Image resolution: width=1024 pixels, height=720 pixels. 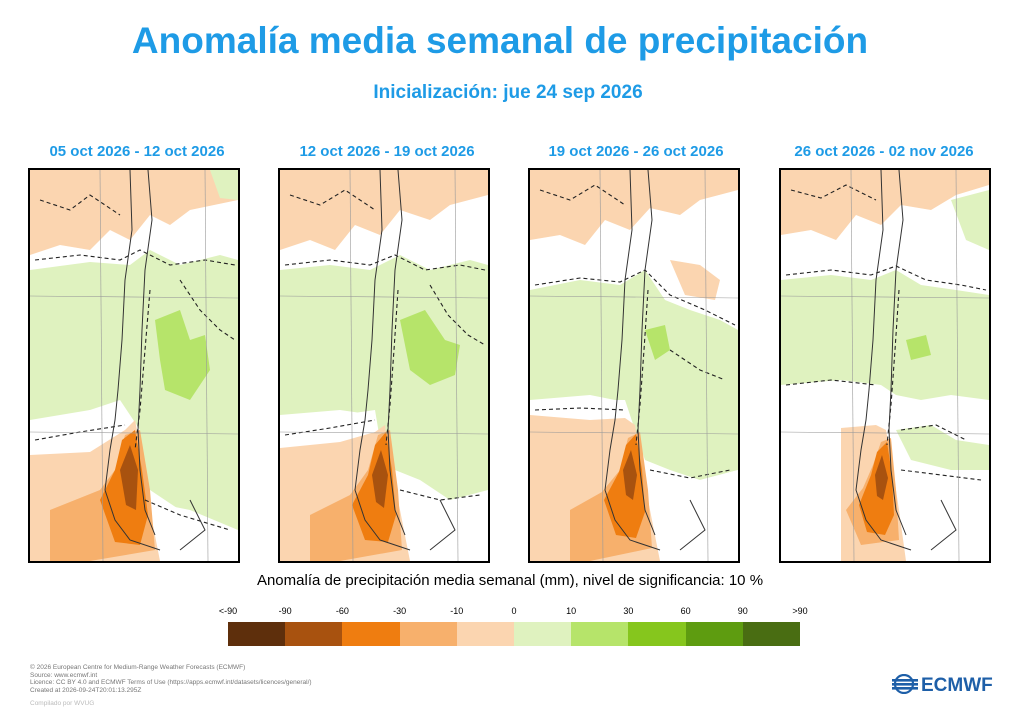 What do you see at coordinates (508, 92) in the screenshot?
I see `initialization-subtitle: Inicialización: jue 24 sep 2026` at bounding box center [508, 92].